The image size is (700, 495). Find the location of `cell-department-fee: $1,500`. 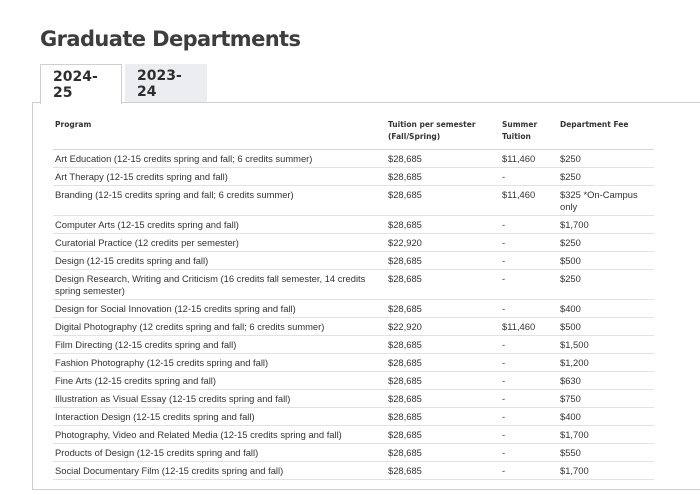

cell-department-fee: $1,500 is located at coordinates (606, 344).